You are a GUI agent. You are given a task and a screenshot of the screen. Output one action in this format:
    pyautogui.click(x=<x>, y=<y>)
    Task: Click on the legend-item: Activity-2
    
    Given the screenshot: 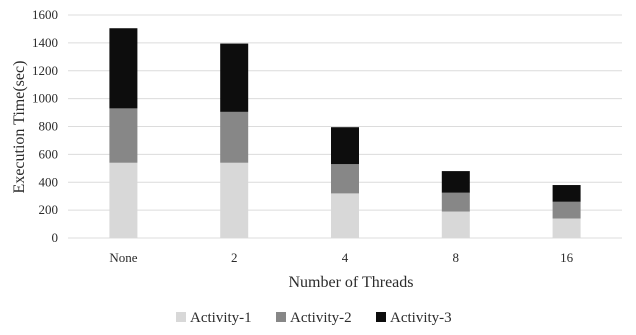 What is the action you would take?
    pyautogui.click(x=314, y=318)
    